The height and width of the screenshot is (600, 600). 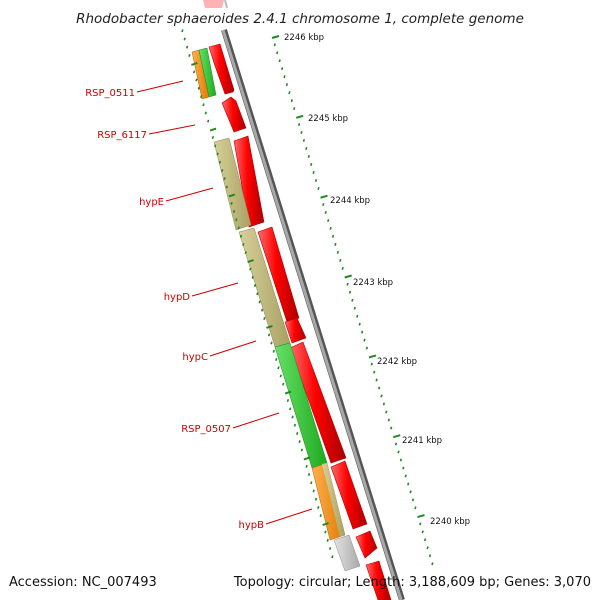 I want to click on gene-label-hypb: hypB, so click(x=252, y=525).